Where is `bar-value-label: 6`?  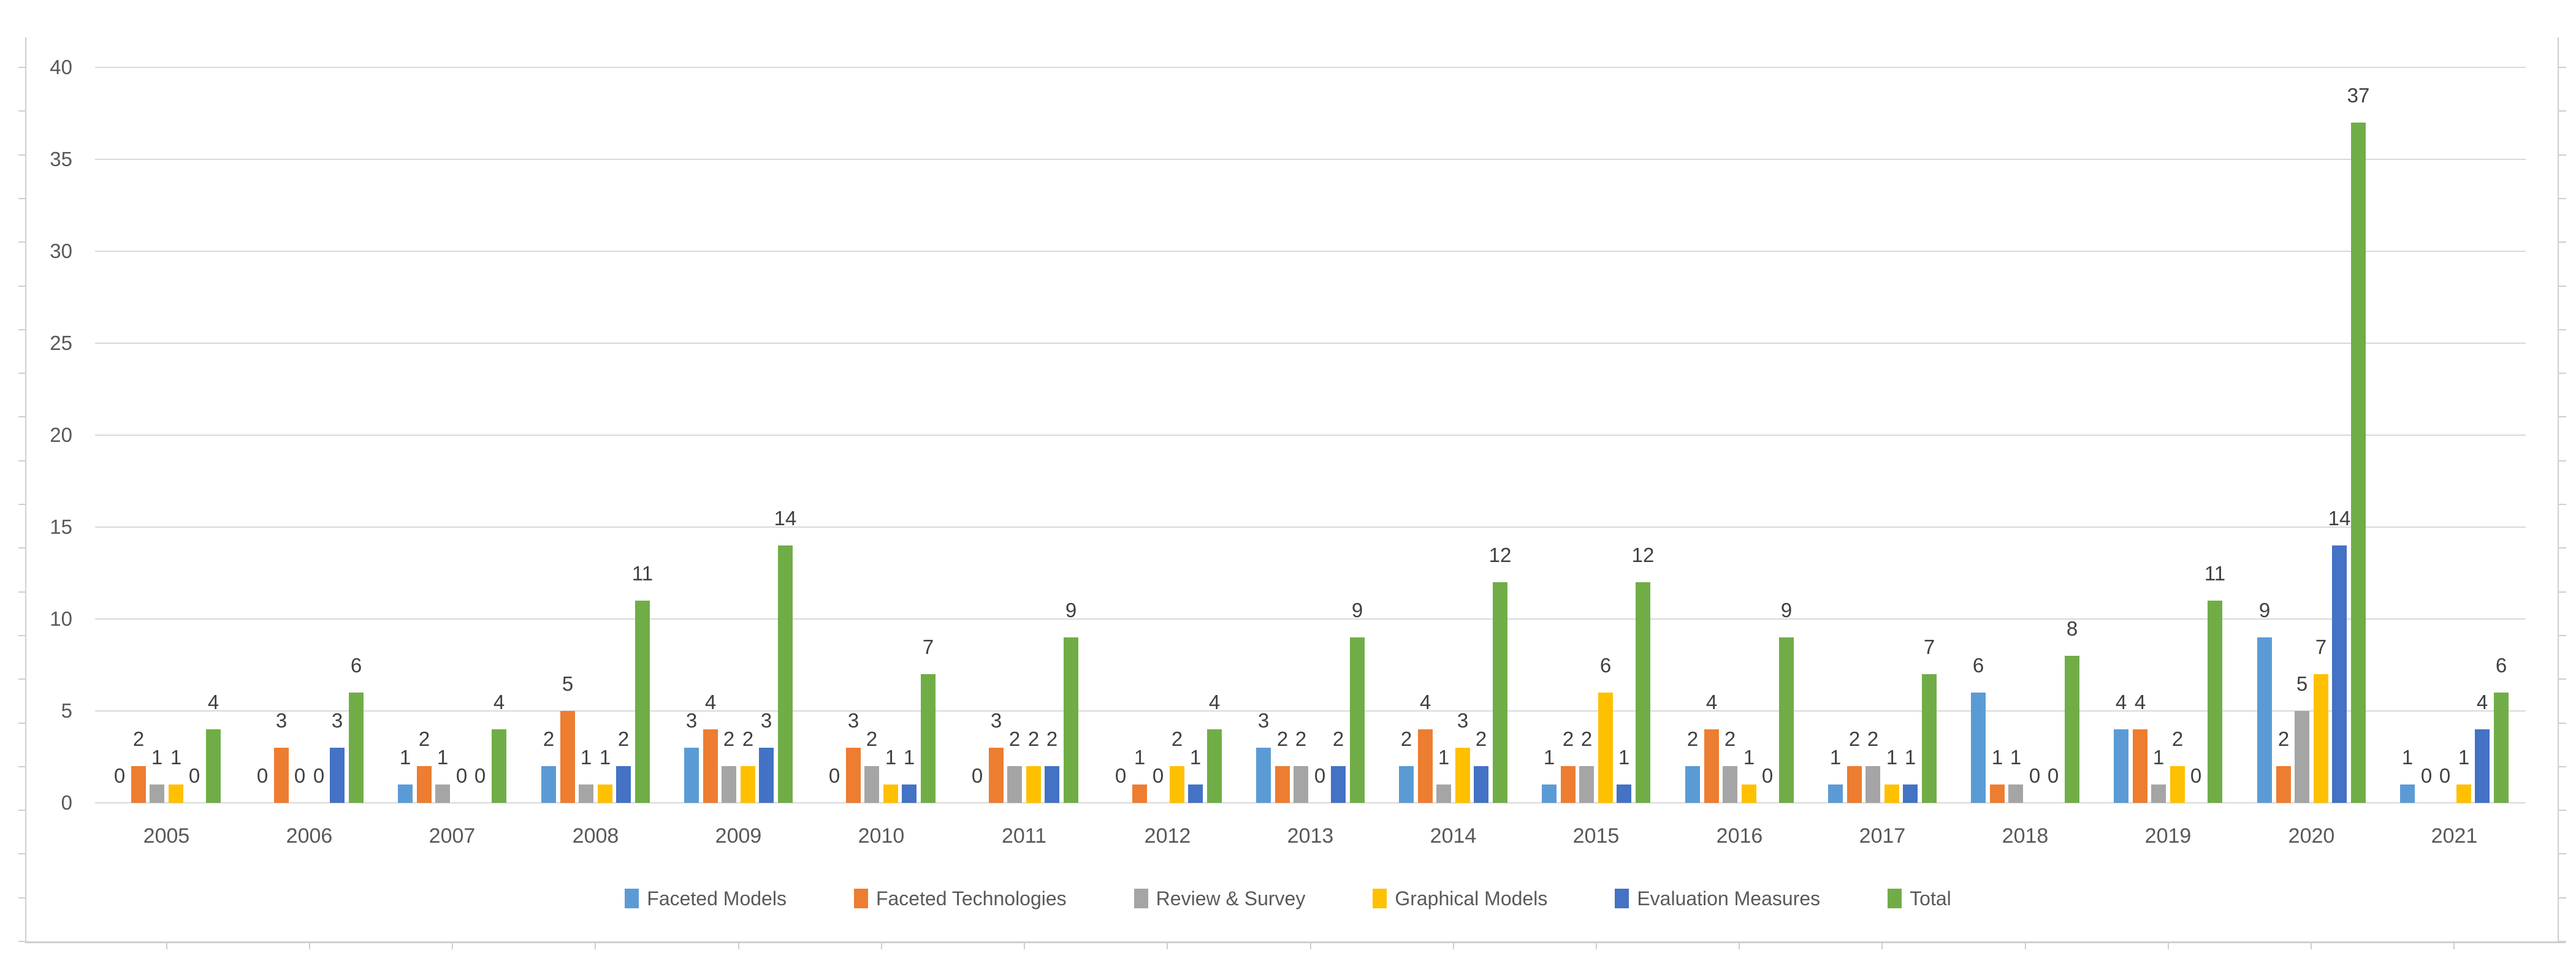
bar-value-label: 6 is located at coordinates (356, 665).